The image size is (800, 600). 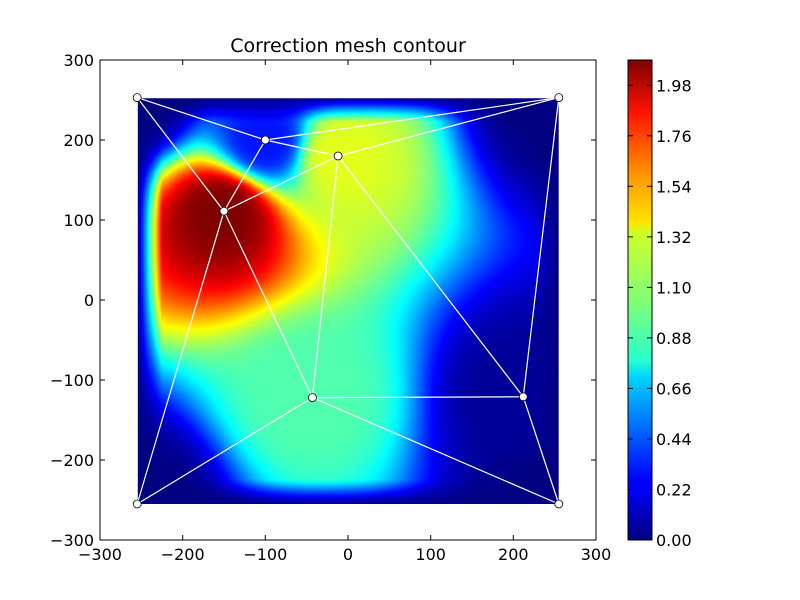 What do you see at coordinates (674, 338) in the screenshot?
I see `colorbar-tick-label: 0.88` at bounding box center [674, 338].